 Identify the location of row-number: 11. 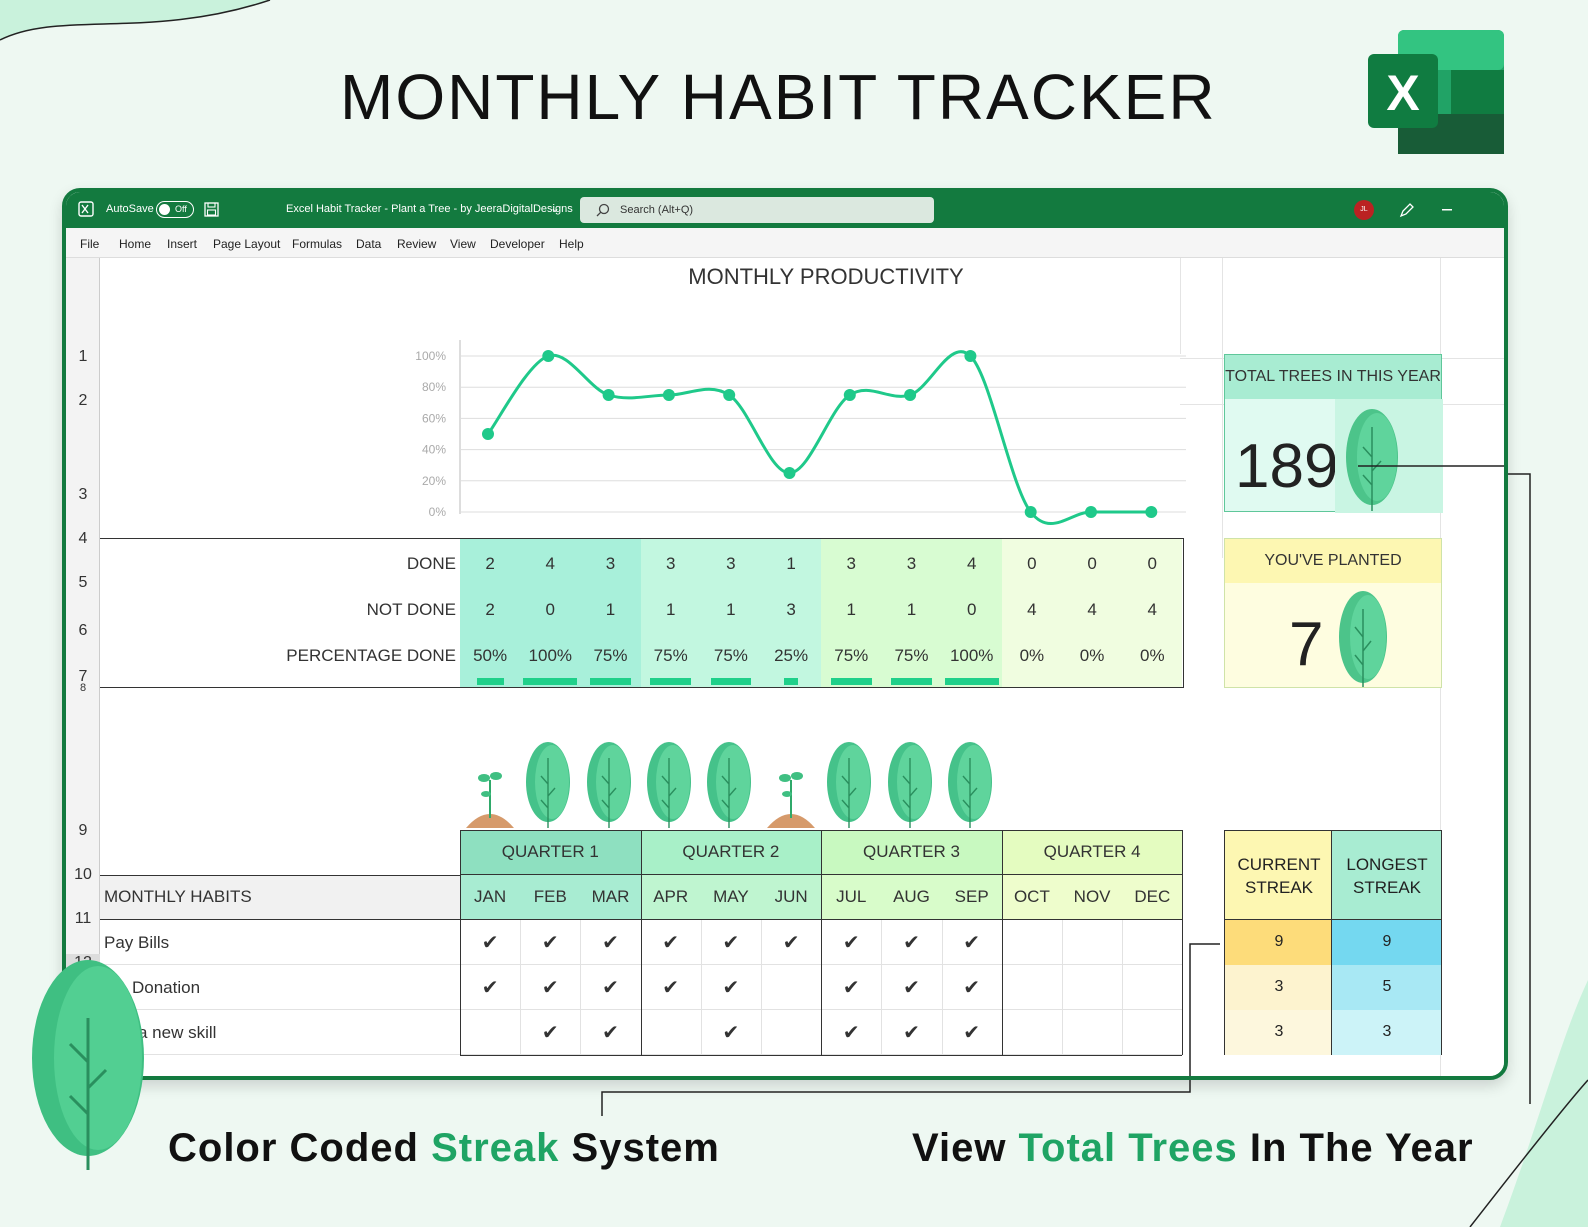
(83, 918).